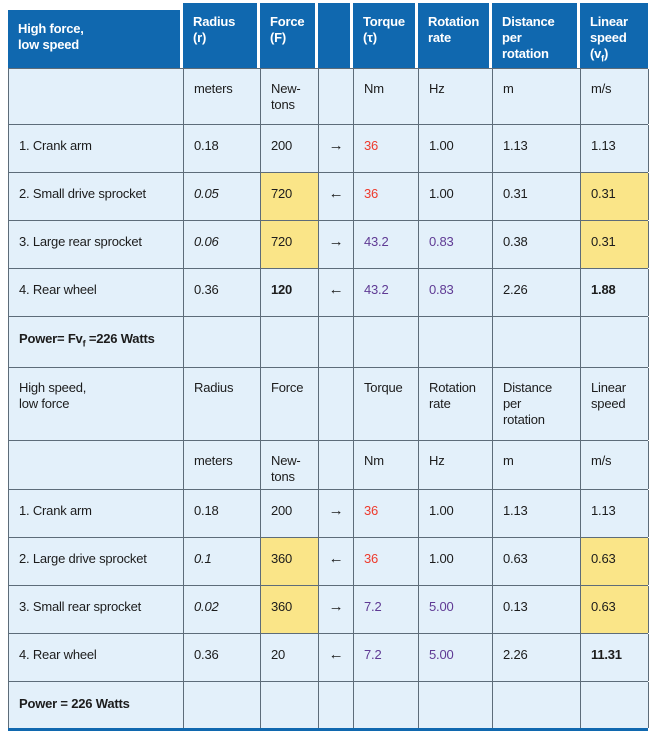 The height and width of the screenshot is (732, 651). What do you see at coordinates (386, 244) in the screenshot?
I see `value-cell: 43.2` at bounding box center [386, 244].